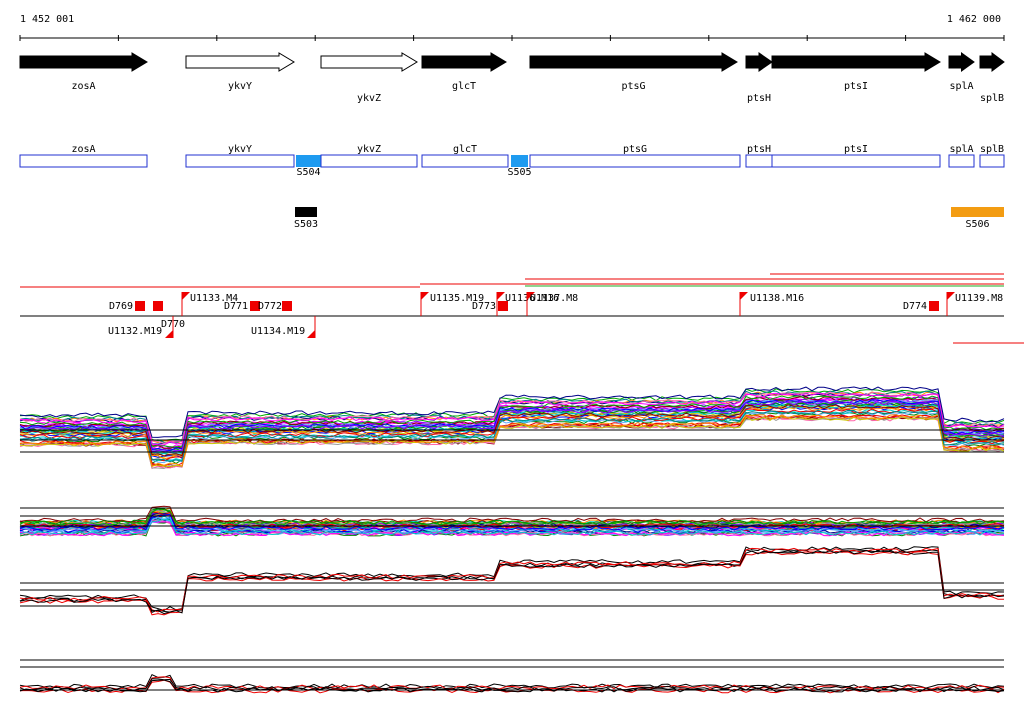 This screenshot has width=1024, height=714. Describe the element at coordinates (979, 298) in the screenshot. I see `feature-label: U1139.M8` at that location.